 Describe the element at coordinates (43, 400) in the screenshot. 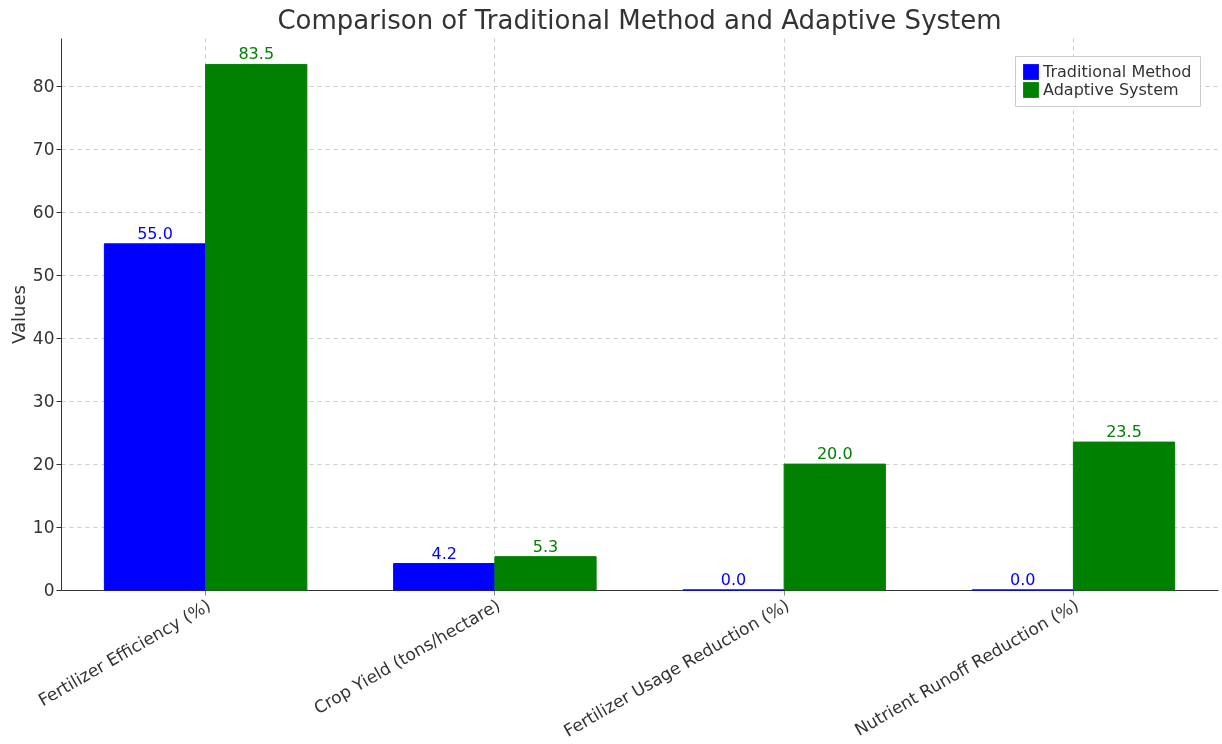

I see `y-tick-label: 30` at that location.